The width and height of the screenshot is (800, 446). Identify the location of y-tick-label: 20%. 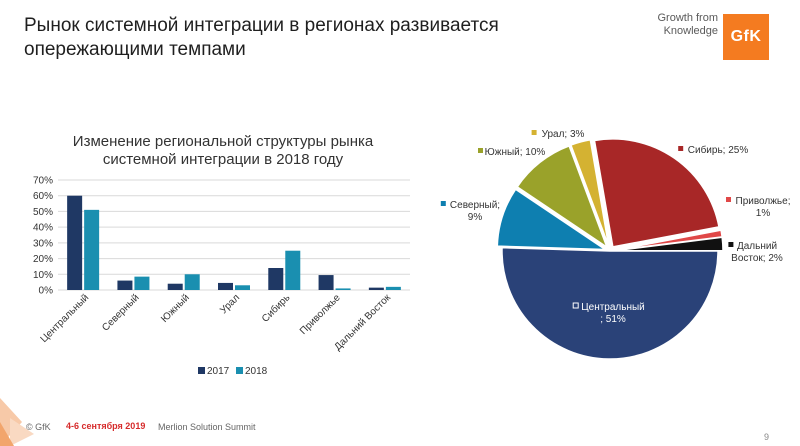
(43, 259).